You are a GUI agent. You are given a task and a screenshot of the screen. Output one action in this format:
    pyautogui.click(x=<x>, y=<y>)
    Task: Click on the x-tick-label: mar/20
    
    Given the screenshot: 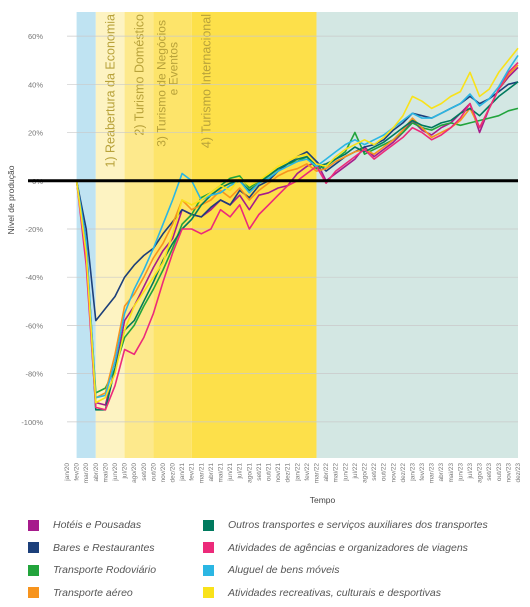 What is the action you would take?
    pyautogui.click(x=86, y=473)
    